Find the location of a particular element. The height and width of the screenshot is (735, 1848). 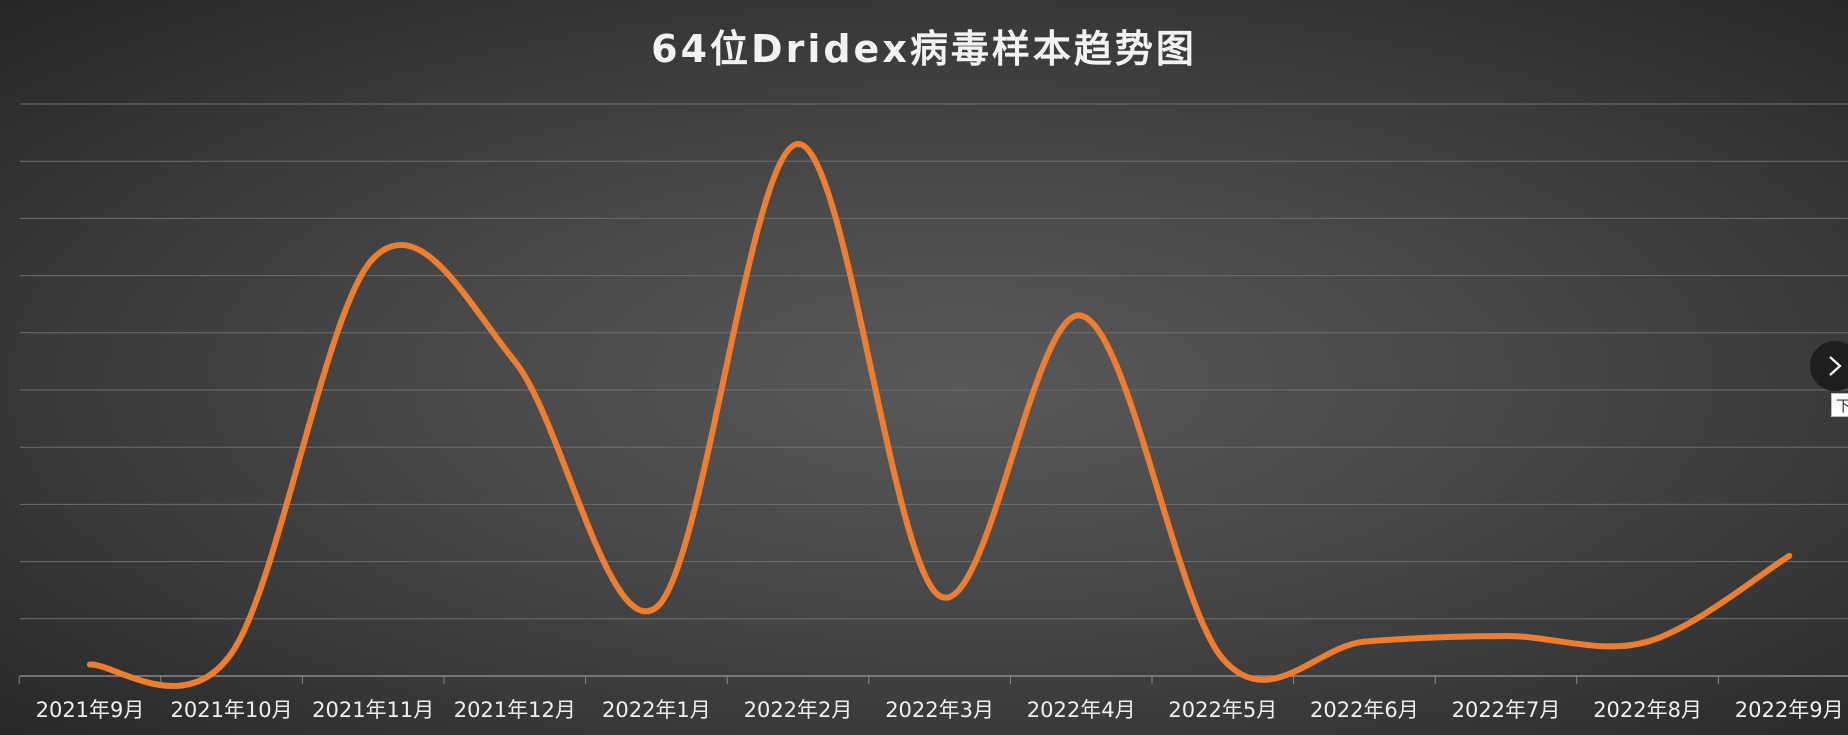

x-tick-label: 2022年2月 is located at coordinates (798, 710).